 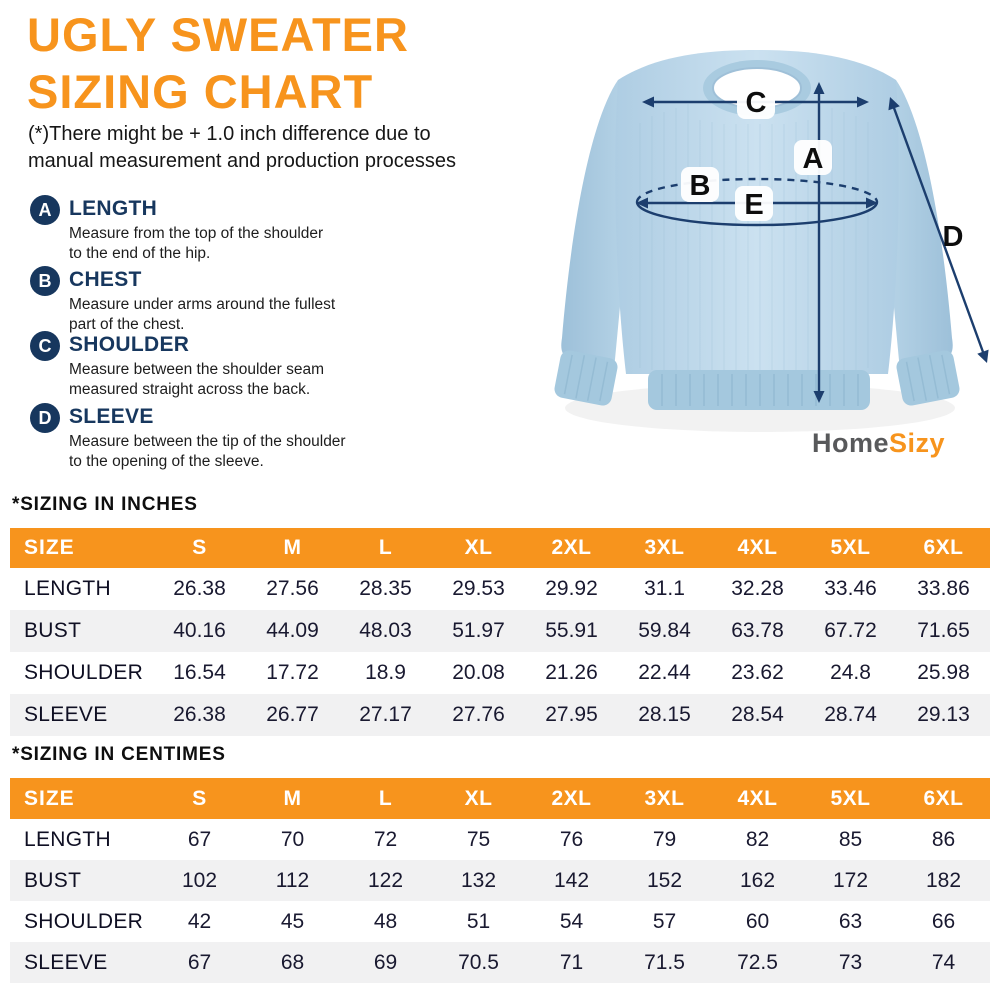 What do you see at coordinates (385, 880) in the screenshot?
I see `size-value-cell: 122` at bounding box center [385, 880].